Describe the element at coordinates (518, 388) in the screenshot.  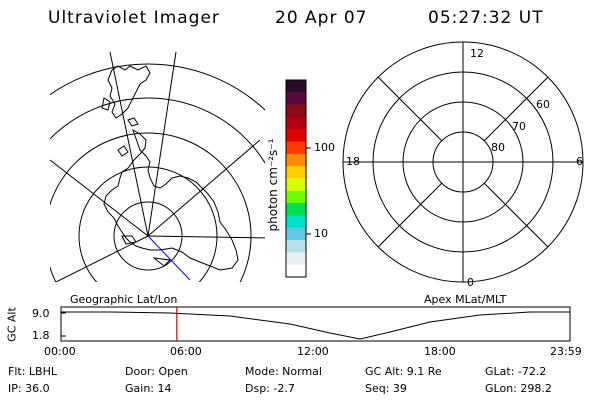
I see `status-glon: GLon: 298.2` at that location.